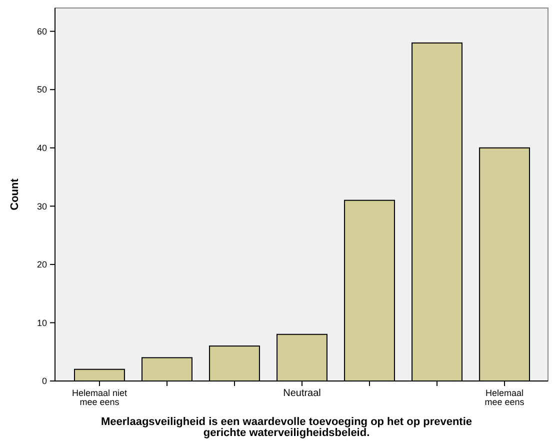 Image resolution: width=554 pixels, height=446 pixels. What do you see at coordinates (15, 194) in the screenshot?
I see `y-axis-title: Count` at bounding box center [15, 194].